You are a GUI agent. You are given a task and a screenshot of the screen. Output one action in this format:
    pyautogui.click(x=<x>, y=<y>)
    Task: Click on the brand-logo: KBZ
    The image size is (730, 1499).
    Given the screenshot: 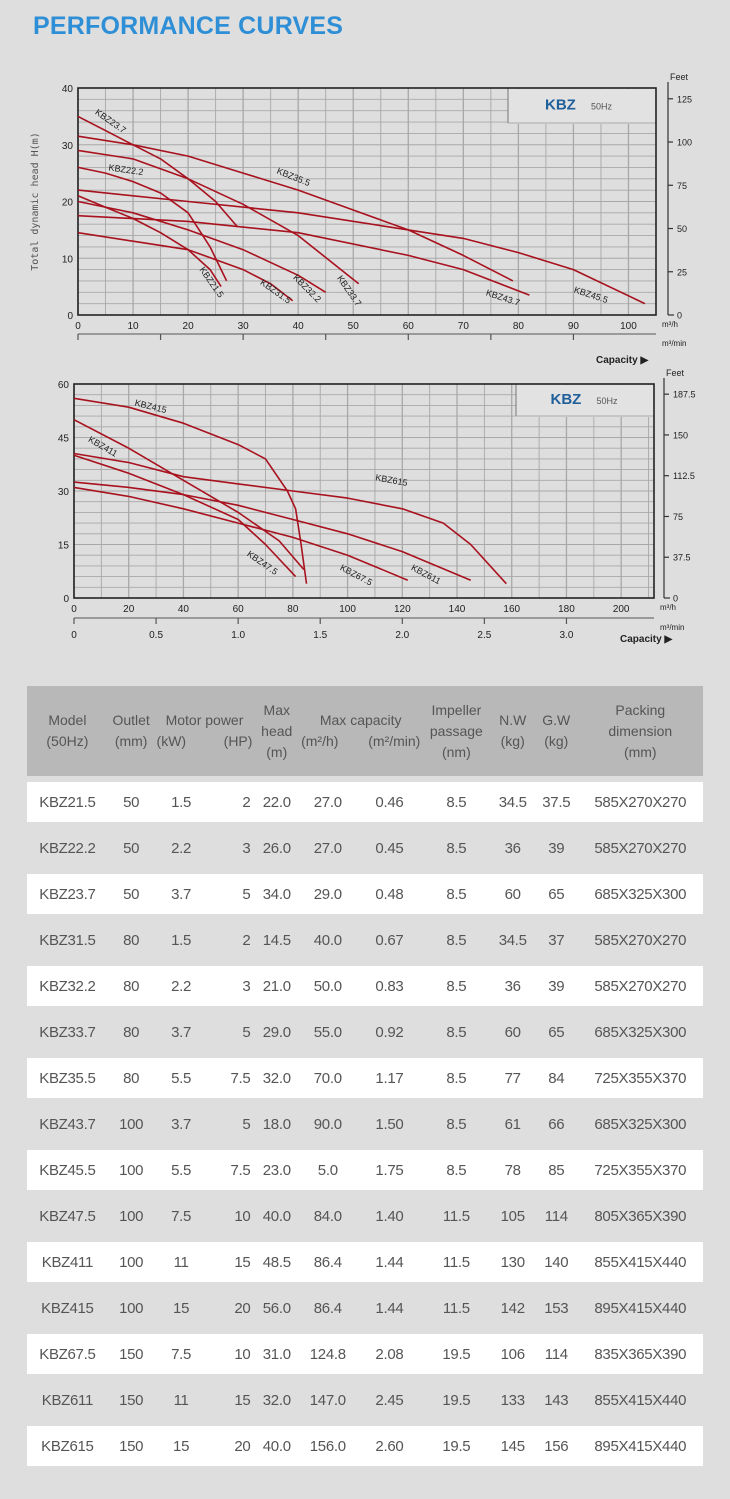 What is the action you would take?
    pyautogui.click(x=560, y=105)
    